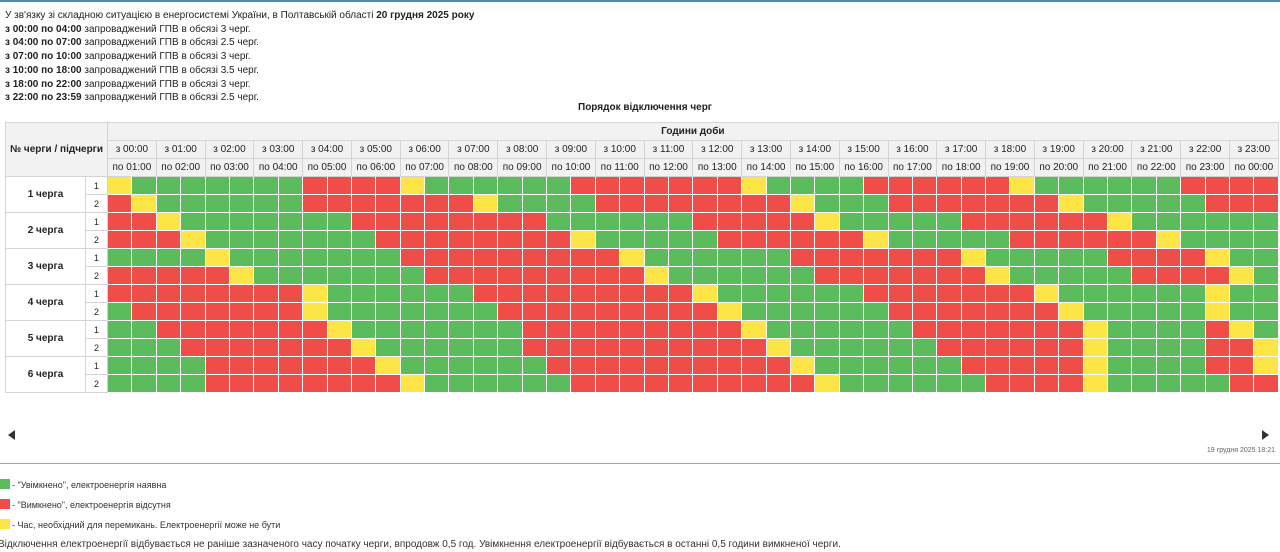 The width and height of the screenshot is (1280, 552). I want to click on hour-to-label: по 21:00, so click(1107, 167).